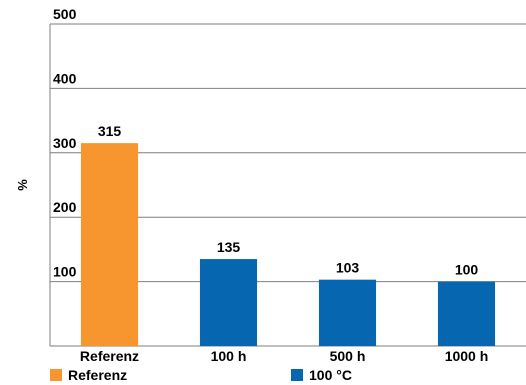 This screenshot has width=526, height=385. I want to click on category-label-1: 100 h, so click(229, 356).